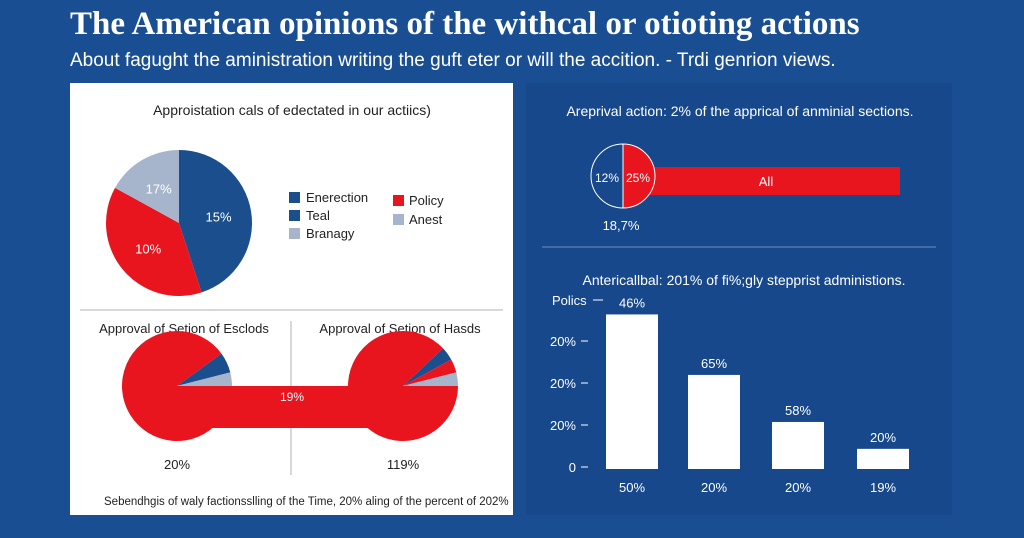  Describe the element at coordinates (621, 225) in the screenshot. I see `marker-value-label: 18,7%` at that location.